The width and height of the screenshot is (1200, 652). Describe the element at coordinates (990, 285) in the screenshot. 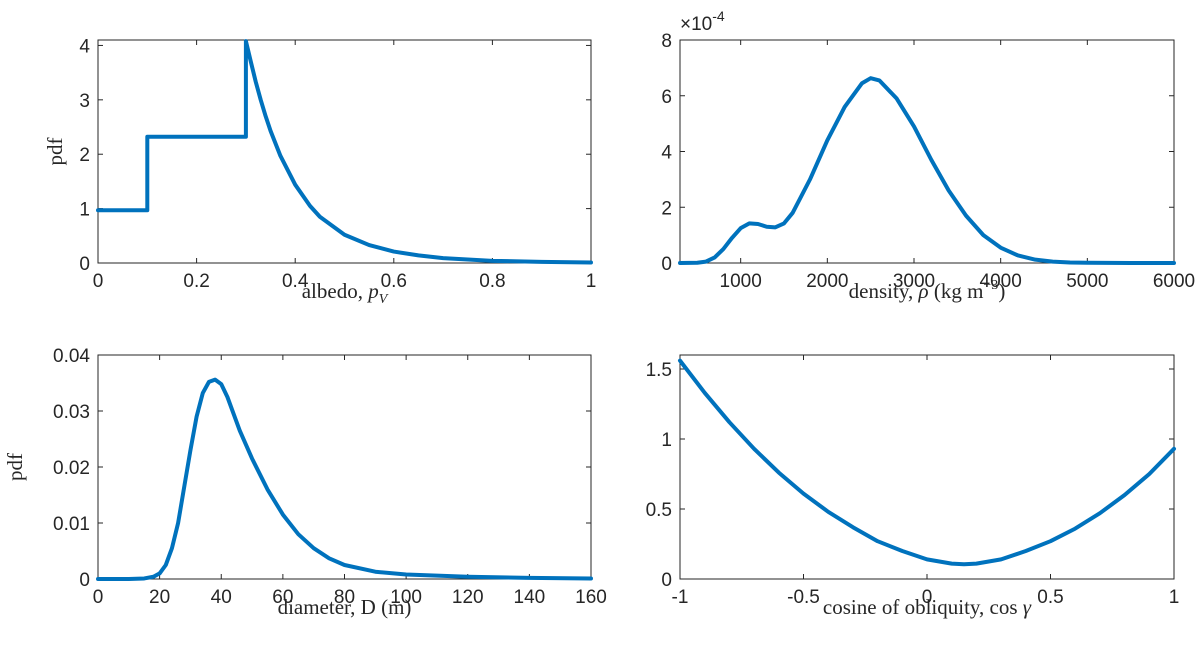

I see `x-axis-label-superscript: −3` at that location.